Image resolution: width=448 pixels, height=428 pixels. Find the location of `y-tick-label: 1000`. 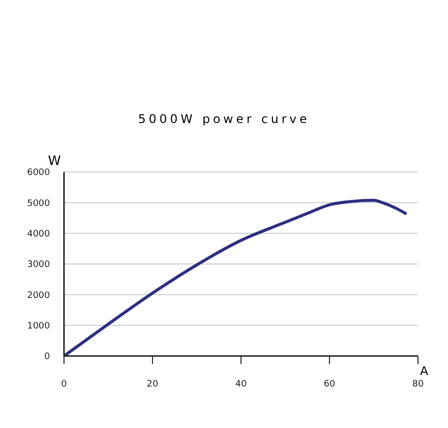

y-tick-label: 1000 is located at coordinates (38, 327).